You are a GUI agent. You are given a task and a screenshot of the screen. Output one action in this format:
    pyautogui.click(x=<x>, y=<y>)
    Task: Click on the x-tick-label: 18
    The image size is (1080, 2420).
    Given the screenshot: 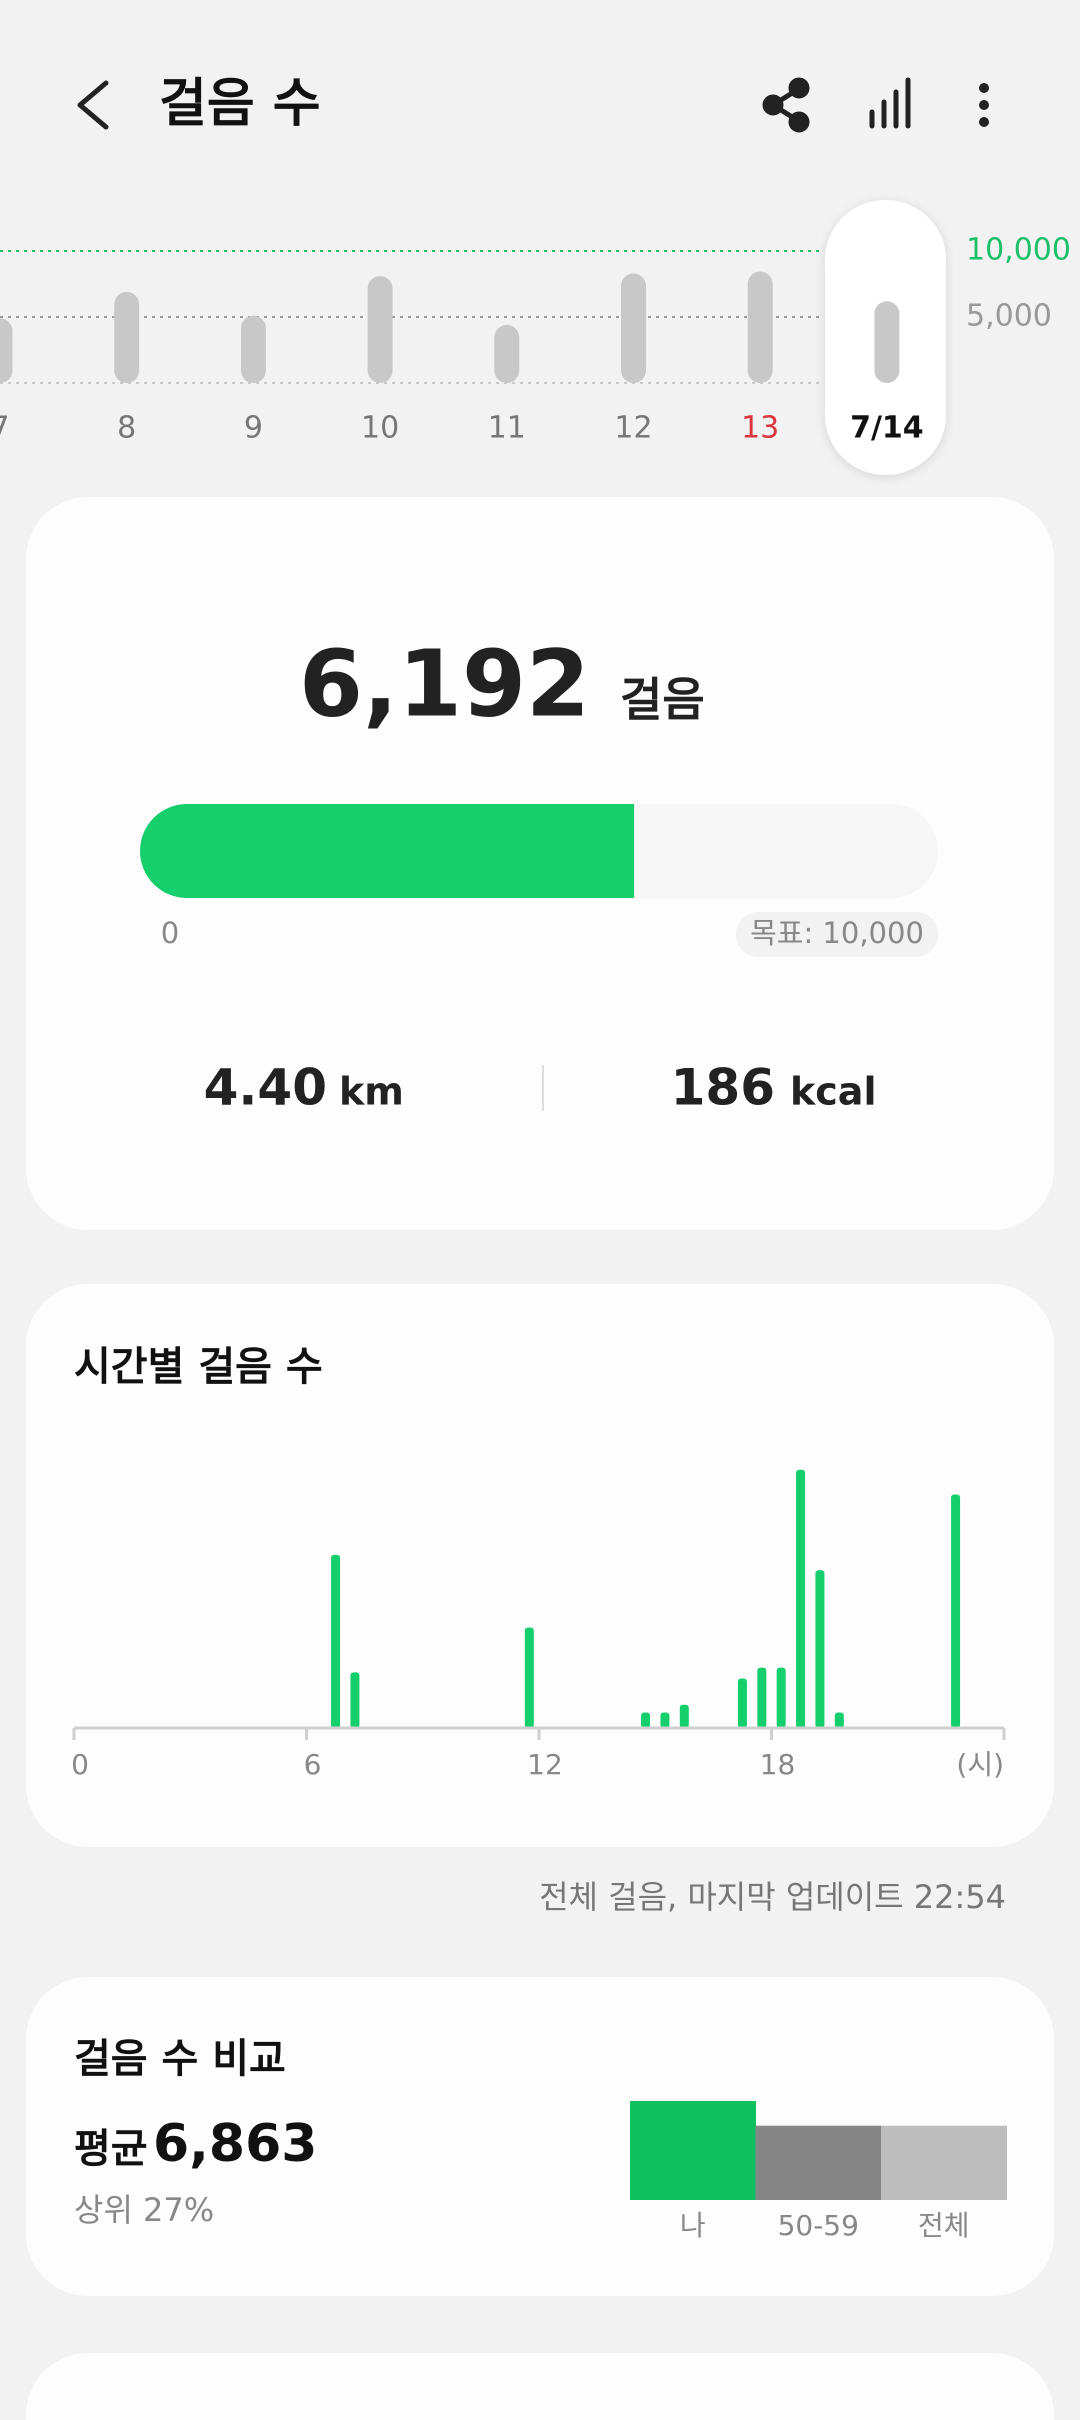 What is the action you would take?
    pyautogui.click(x=778, y=1764)
    